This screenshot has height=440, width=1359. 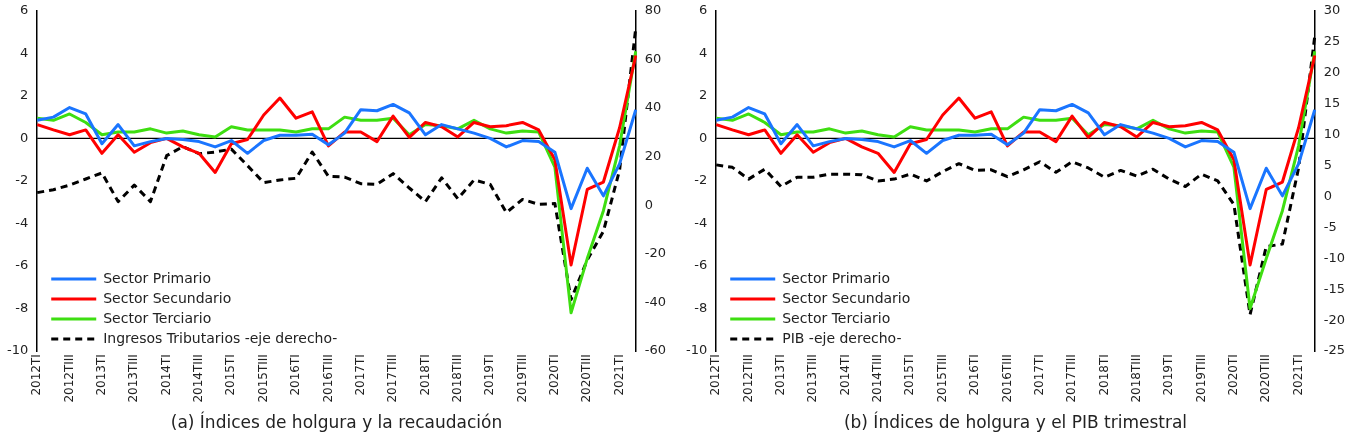 What do you see at coordinates (653, 10) in the screenshot?
I see `y2-tick-label: 80` at bounding box center [653, 10].